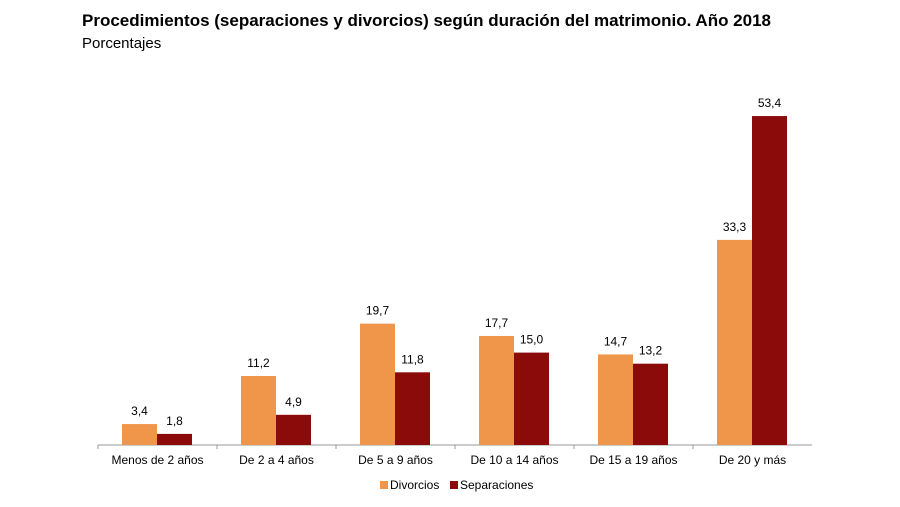  What do you see at coordinates (735, 227) in the screenshot?
I see `data-label: 33,3` at bounding box center [735, 227].